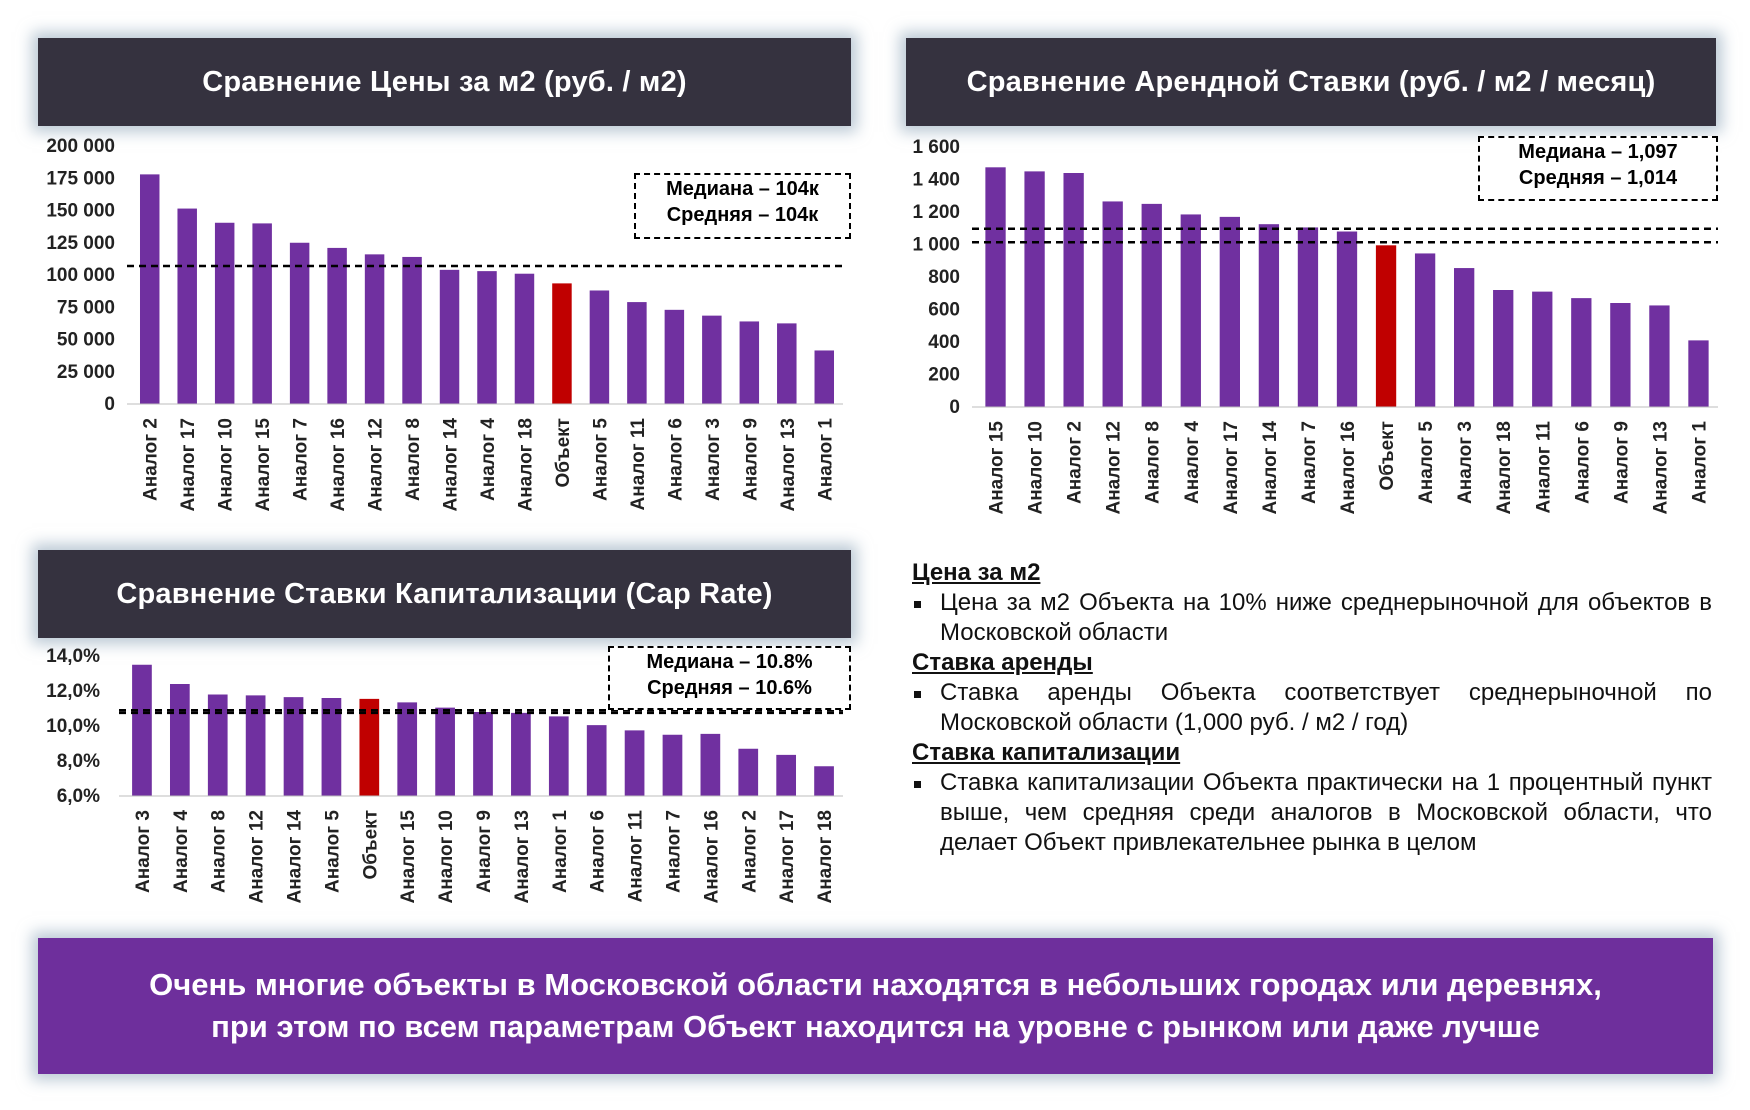 The image size is (1750, 1110). I want to click on y-tick-label: 150 000, so click(80, 211).